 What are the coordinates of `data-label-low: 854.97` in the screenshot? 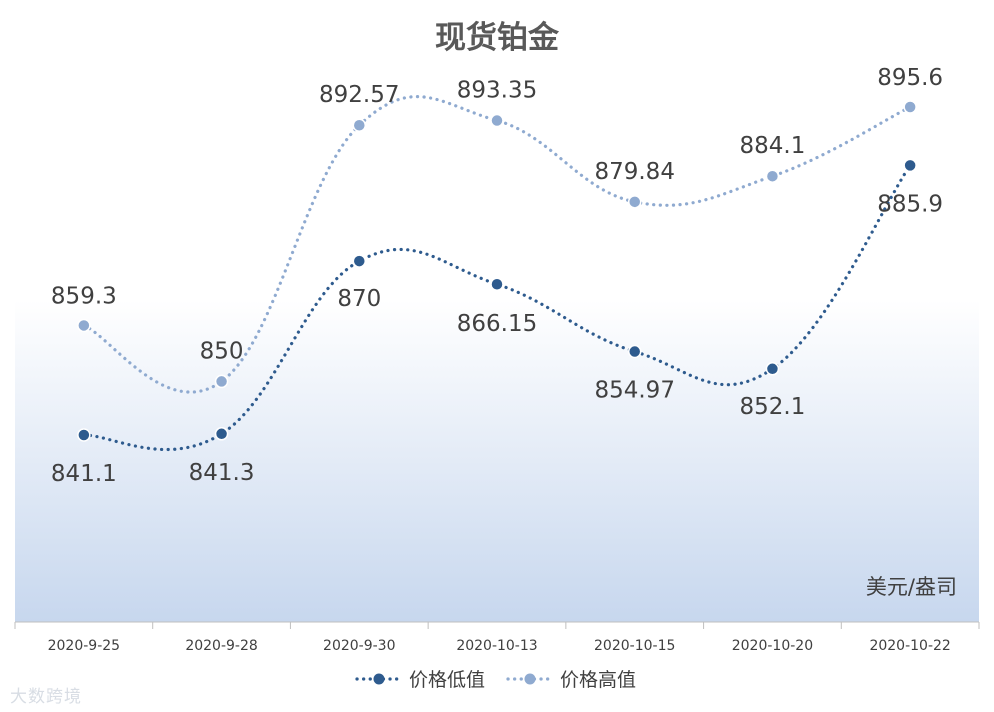 It's located at (634, 391).